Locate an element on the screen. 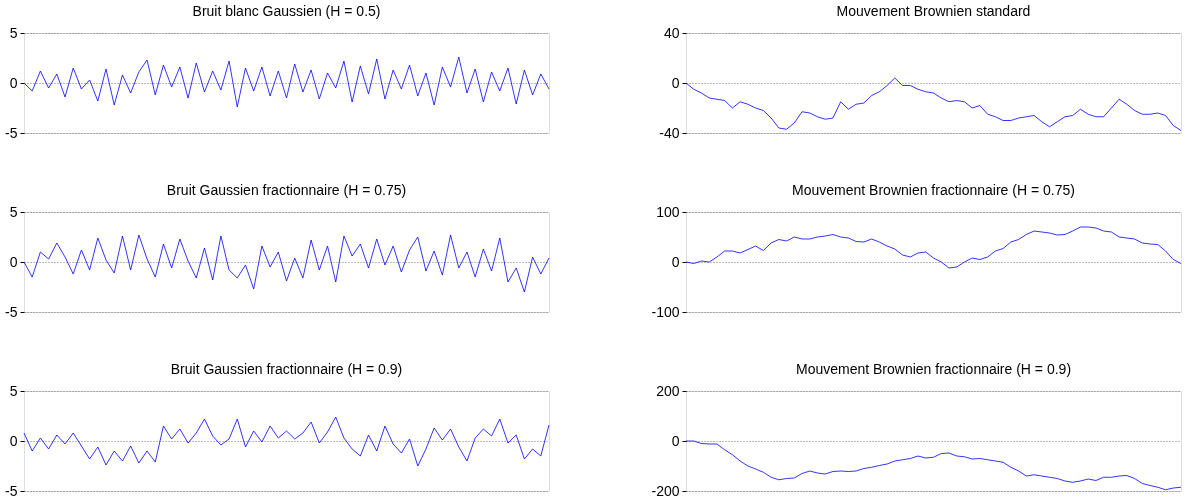 Image resolution: width=1200 pixels, height=497 pixels. y-tick-label: 40 is located at coordinates (671, 32).